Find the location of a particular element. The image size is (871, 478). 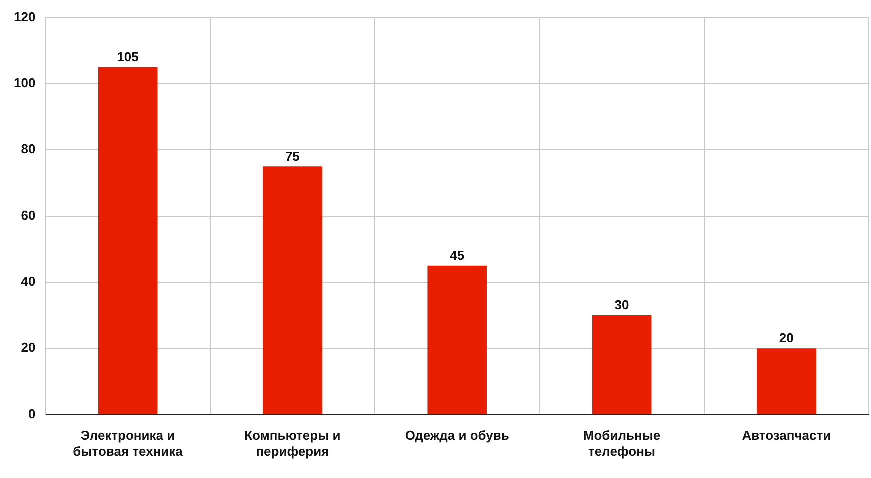

y-tick-label: 0 is located at coordinates (32, 414).